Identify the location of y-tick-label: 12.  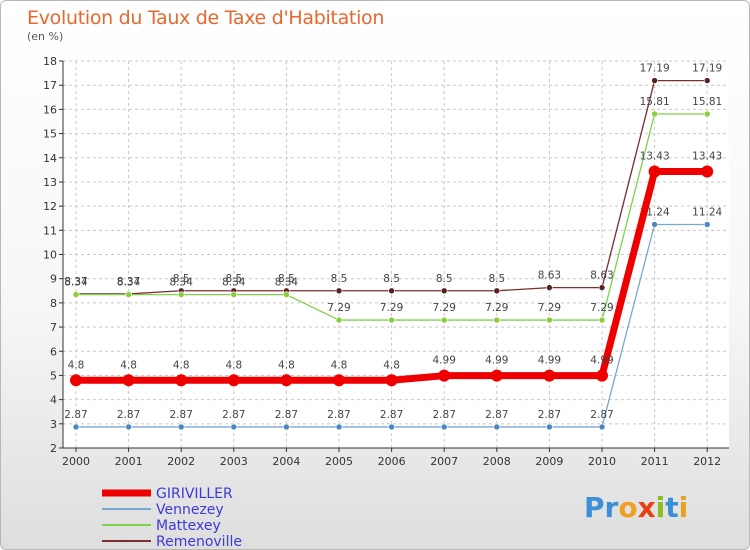
(50, 206).